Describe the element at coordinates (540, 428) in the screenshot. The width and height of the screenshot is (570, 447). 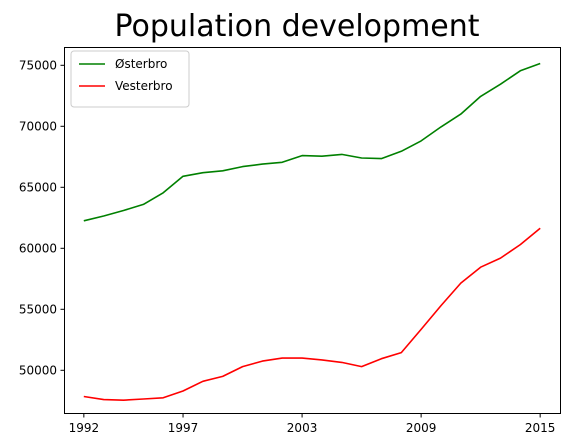
I see `x-tick-label: 2015` at that location.